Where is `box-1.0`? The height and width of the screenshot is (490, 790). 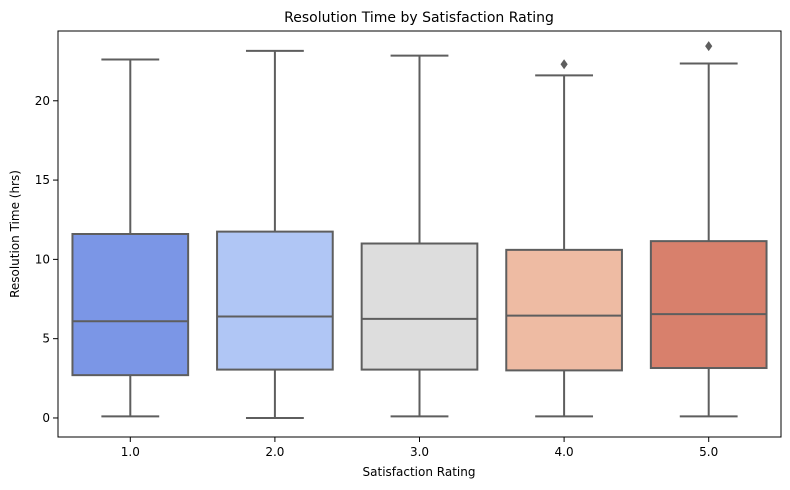
box-1.0 is located at coordinates (130, 238).